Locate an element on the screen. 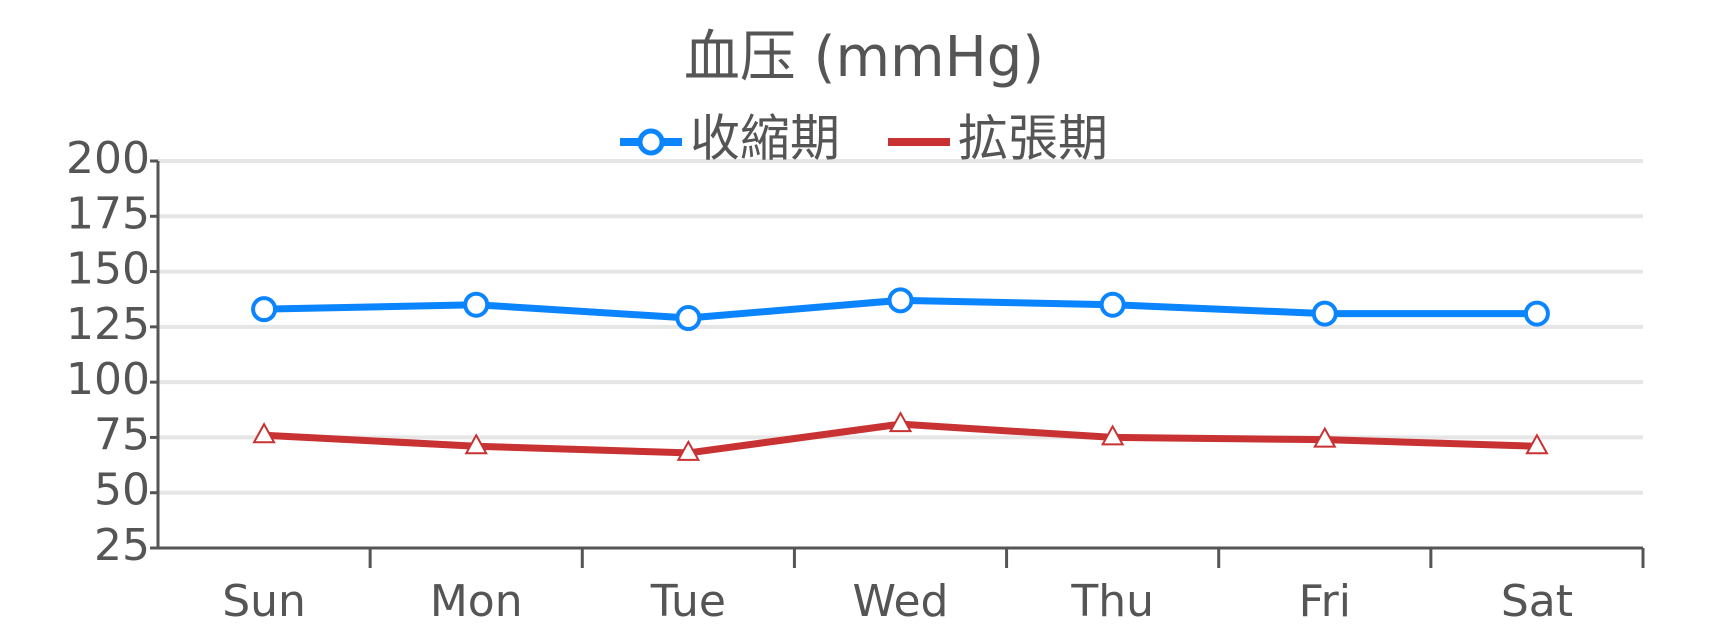 This screenshot has width=1728, height=640. x-tick-label: Thu is located at coordinates (1112, 601).